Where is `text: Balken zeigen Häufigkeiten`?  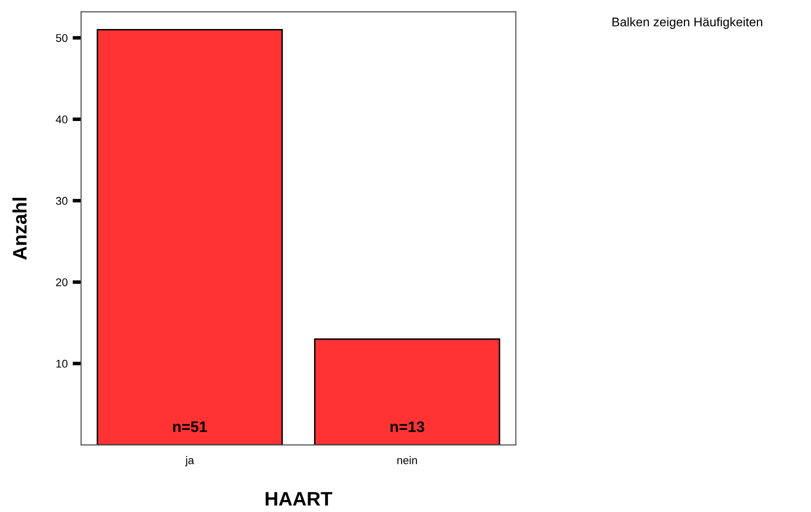 text: Balken zeigen Häufigkeiten is located at coordinates (687, 23).